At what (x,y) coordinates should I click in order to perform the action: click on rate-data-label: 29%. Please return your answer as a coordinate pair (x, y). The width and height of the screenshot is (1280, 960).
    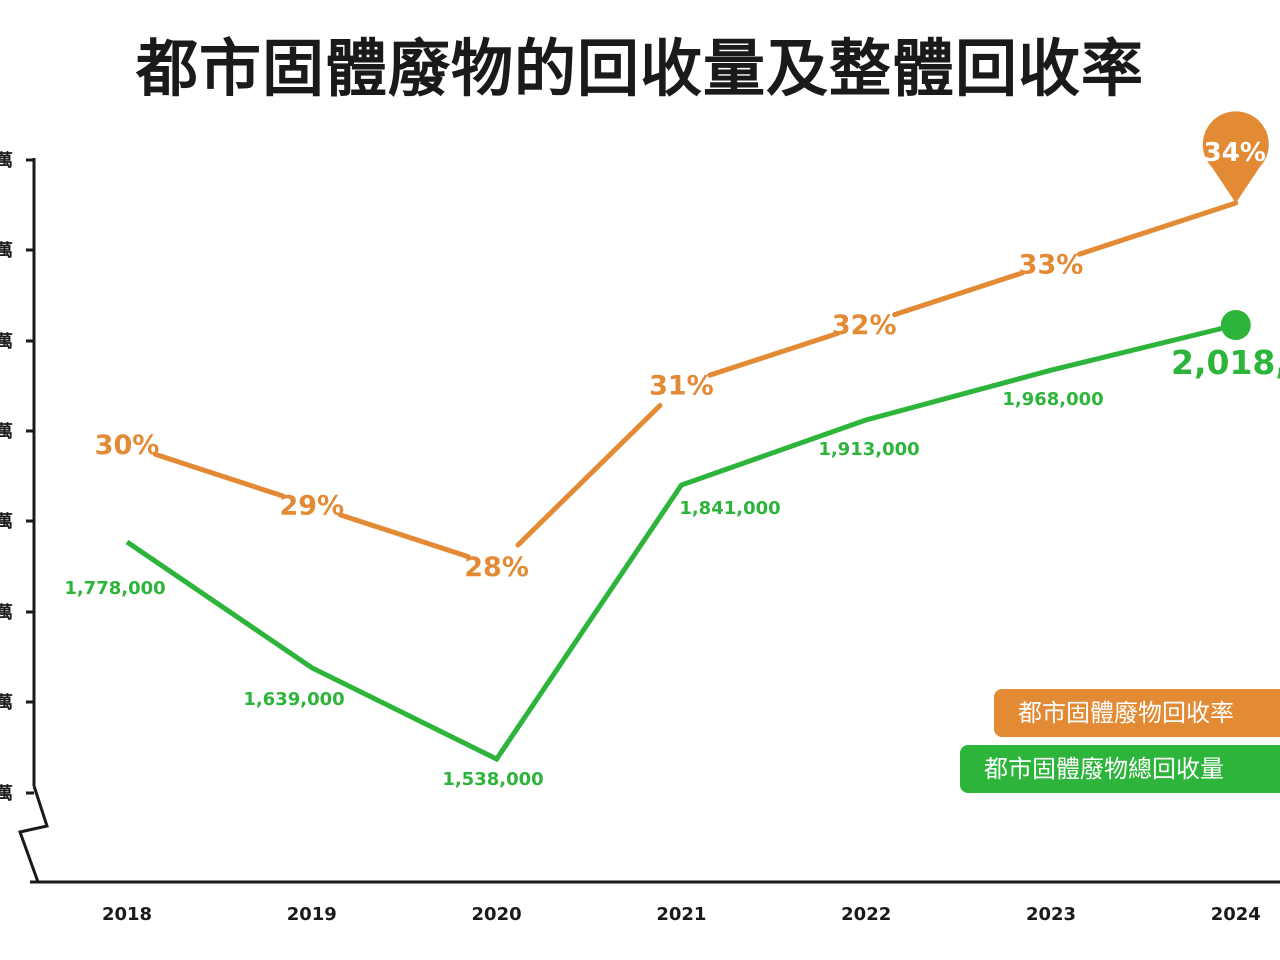
    Looking at the image, I should click on (311, 506).